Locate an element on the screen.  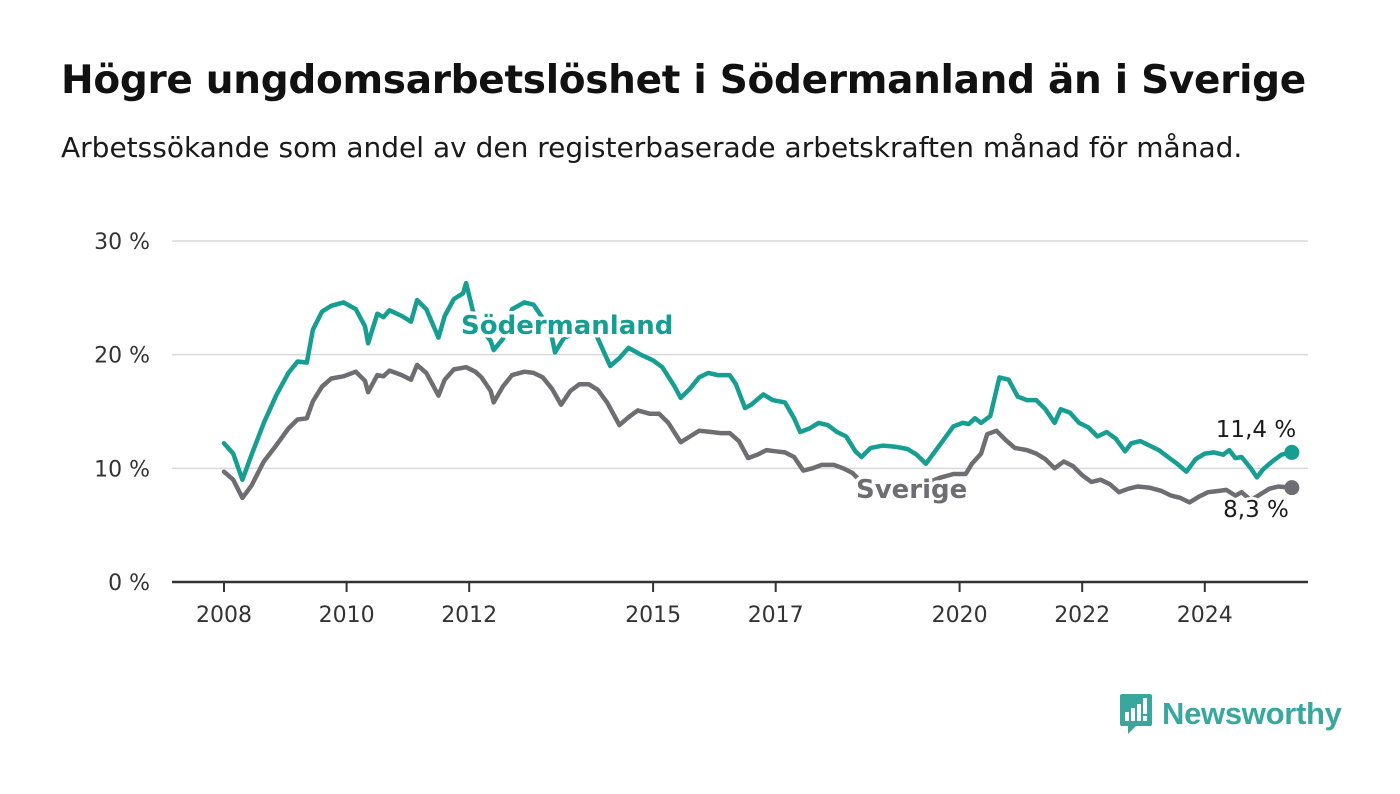
newsworthy-logo: Newsworthy is located at coordinates (1230, 714).